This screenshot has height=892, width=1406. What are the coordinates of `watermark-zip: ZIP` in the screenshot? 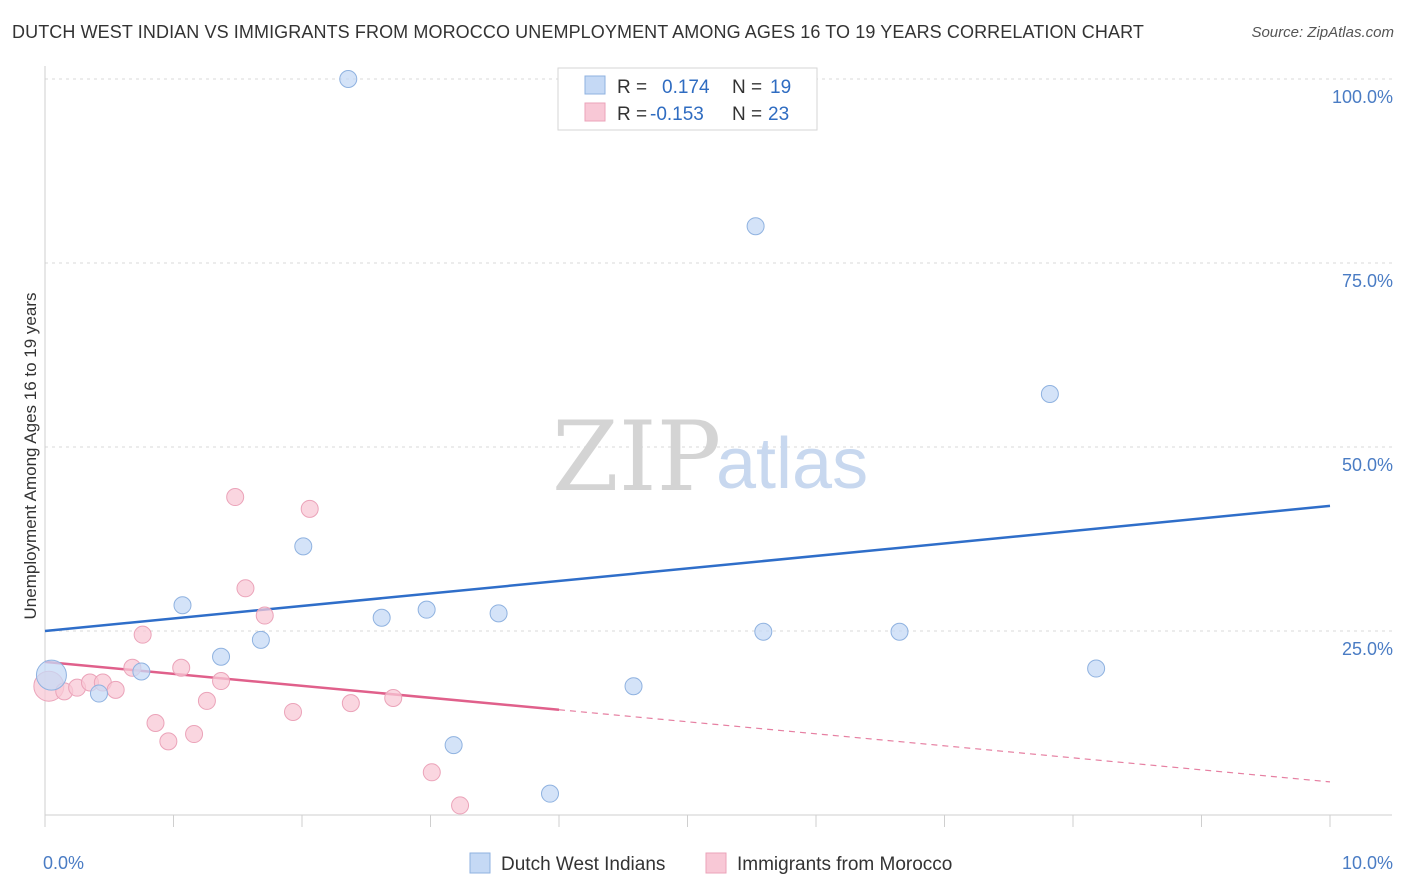 It's located at (636, 457).